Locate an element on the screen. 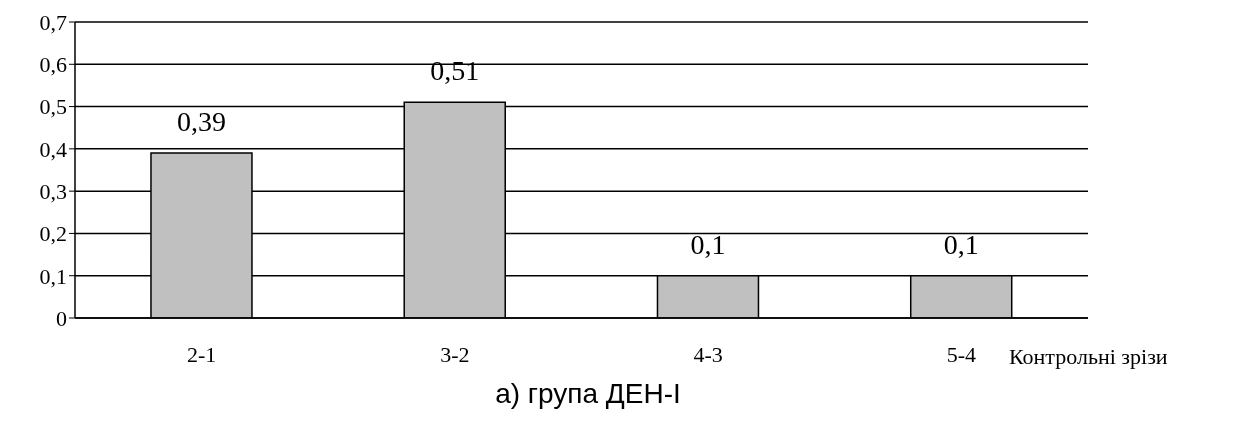 This screenshot has width=1250, height=441. y-tick-label: 0,5 is located at coordinates (53, 107).